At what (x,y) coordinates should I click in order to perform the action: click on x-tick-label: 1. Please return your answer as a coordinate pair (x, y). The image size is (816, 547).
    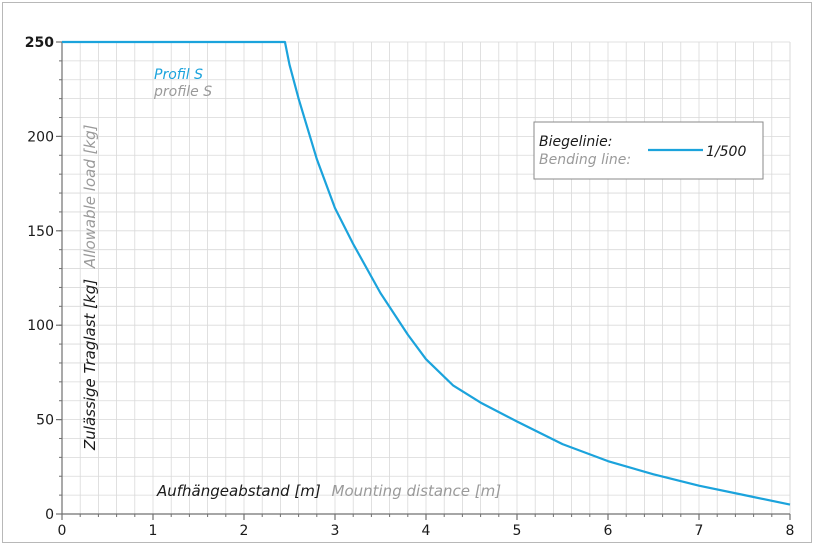
    Looking at the image, I should click on (153, 531).